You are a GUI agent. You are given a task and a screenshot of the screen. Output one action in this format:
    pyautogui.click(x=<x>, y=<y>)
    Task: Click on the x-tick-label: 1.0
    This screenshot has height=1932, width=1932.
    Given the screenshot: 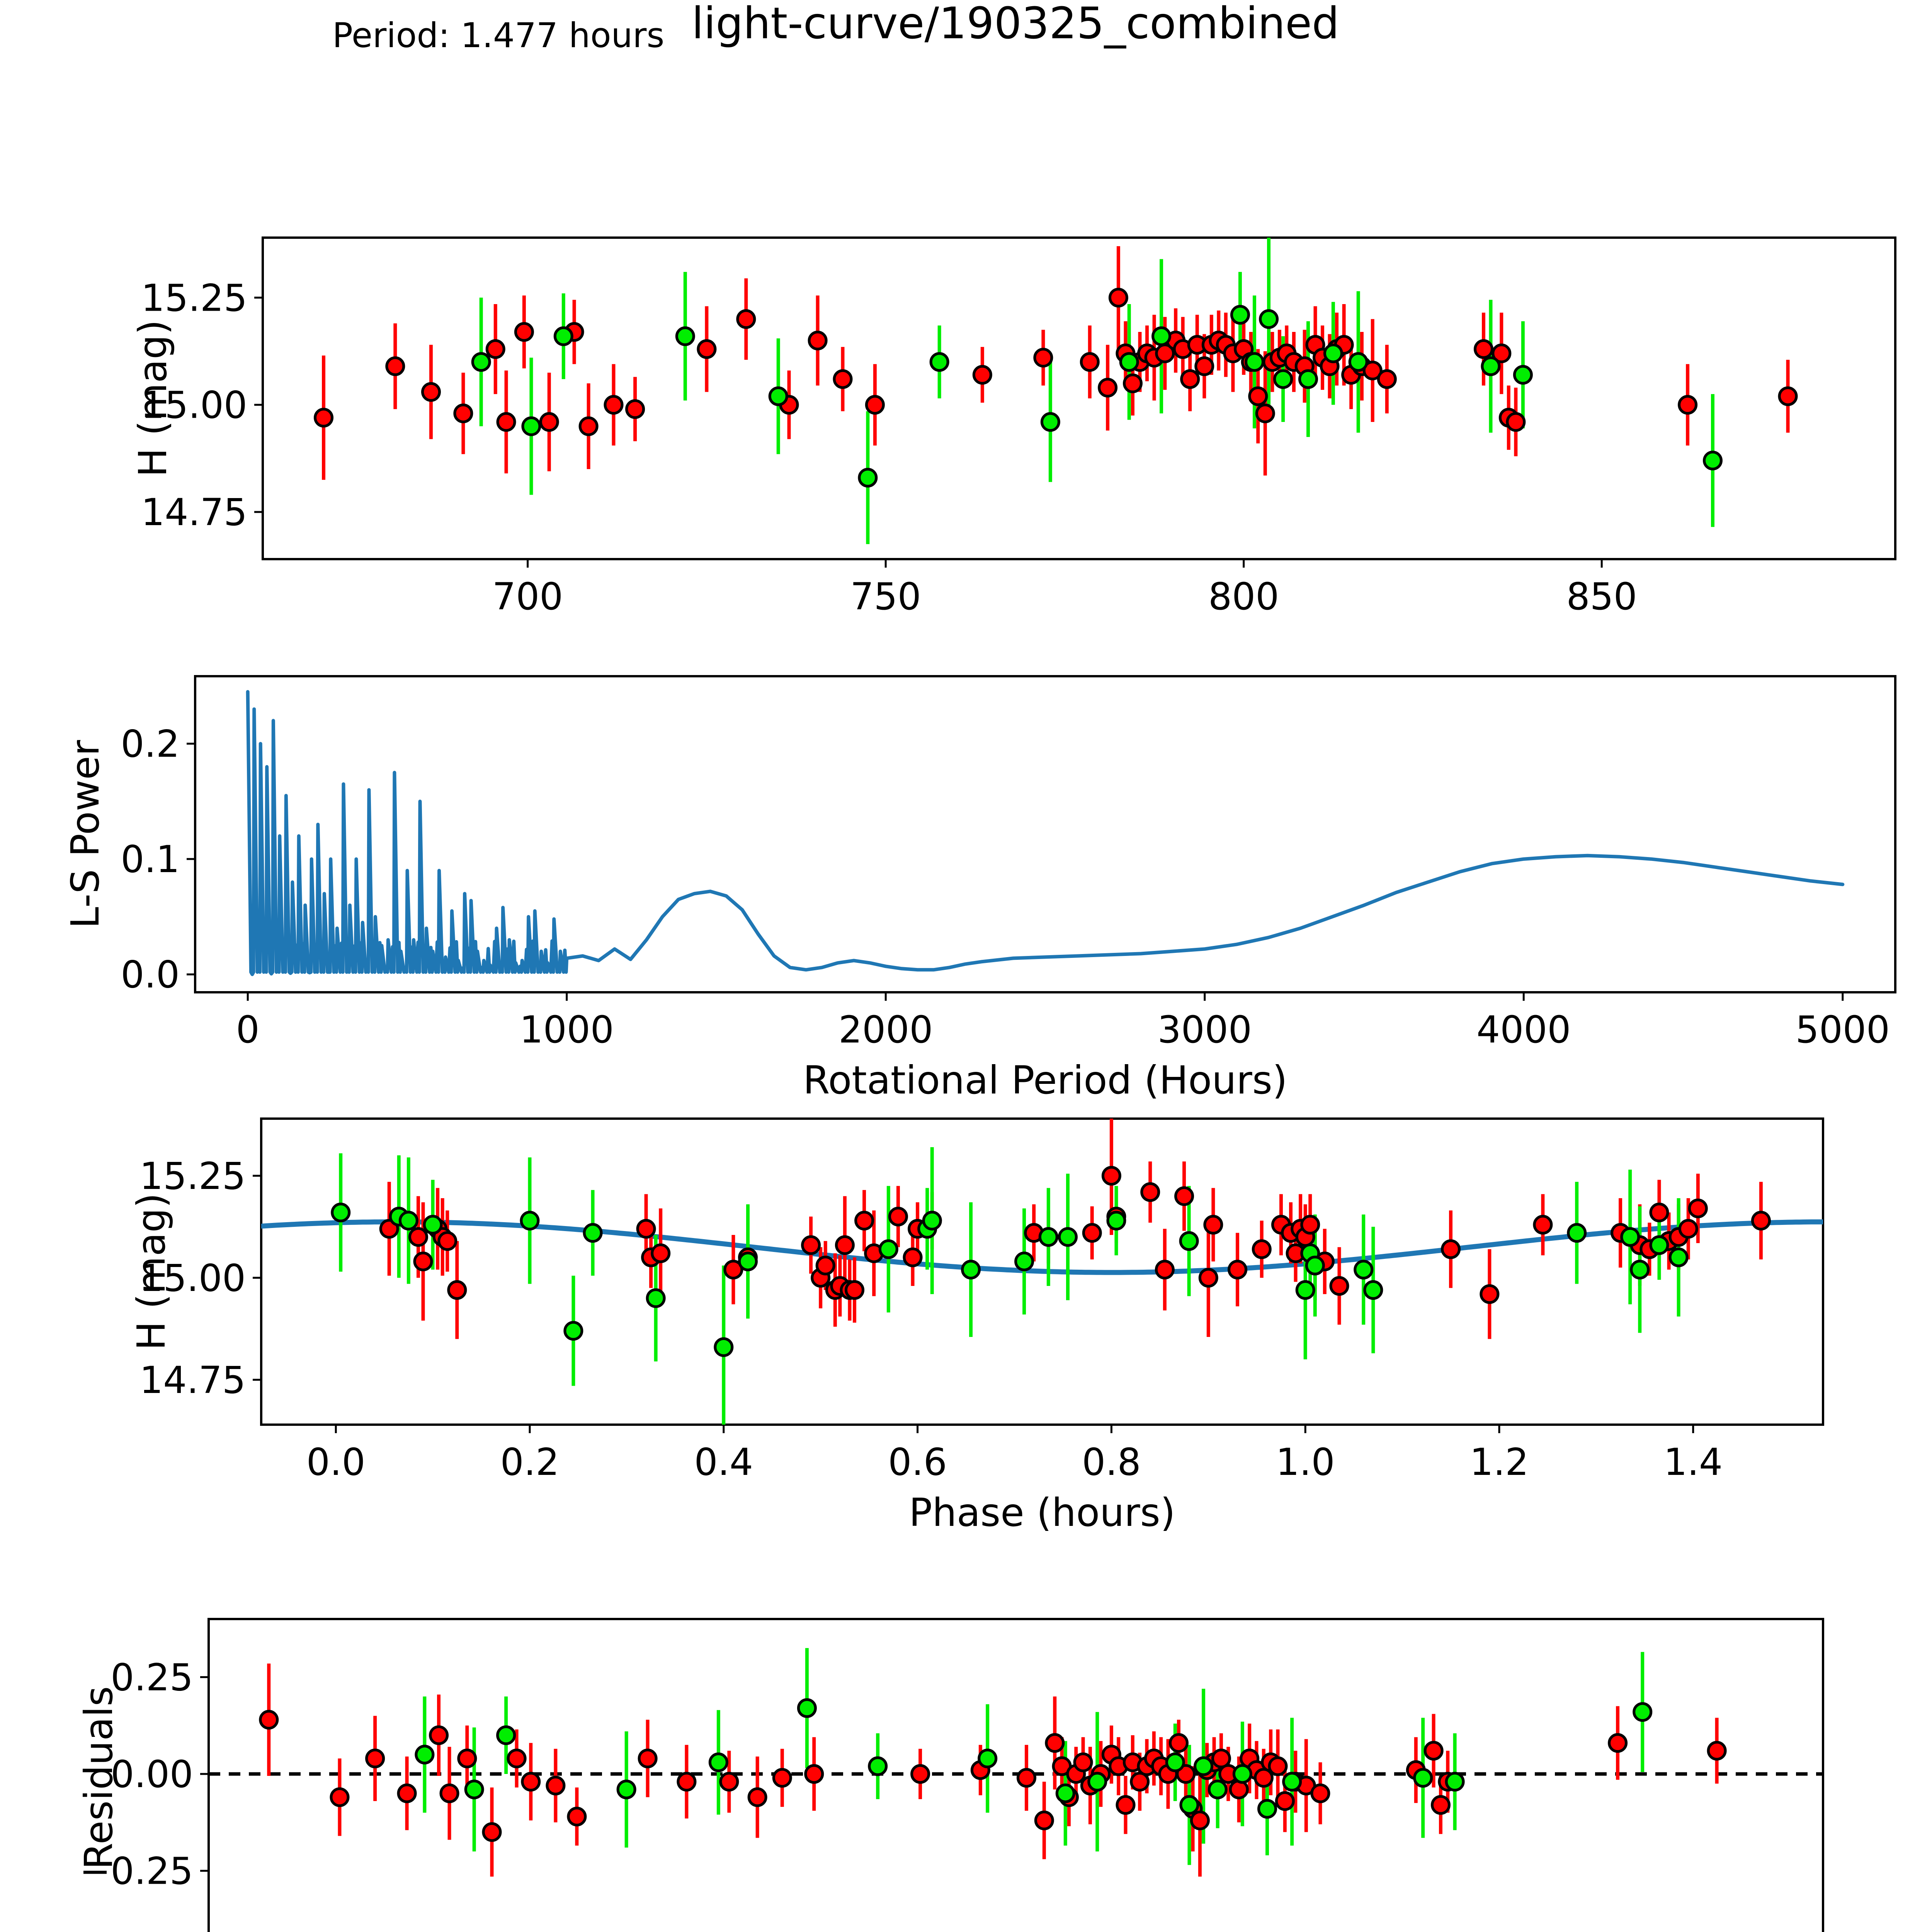 What is the action you would take?
    pyautogui.click(x=1305, y=1462)
    